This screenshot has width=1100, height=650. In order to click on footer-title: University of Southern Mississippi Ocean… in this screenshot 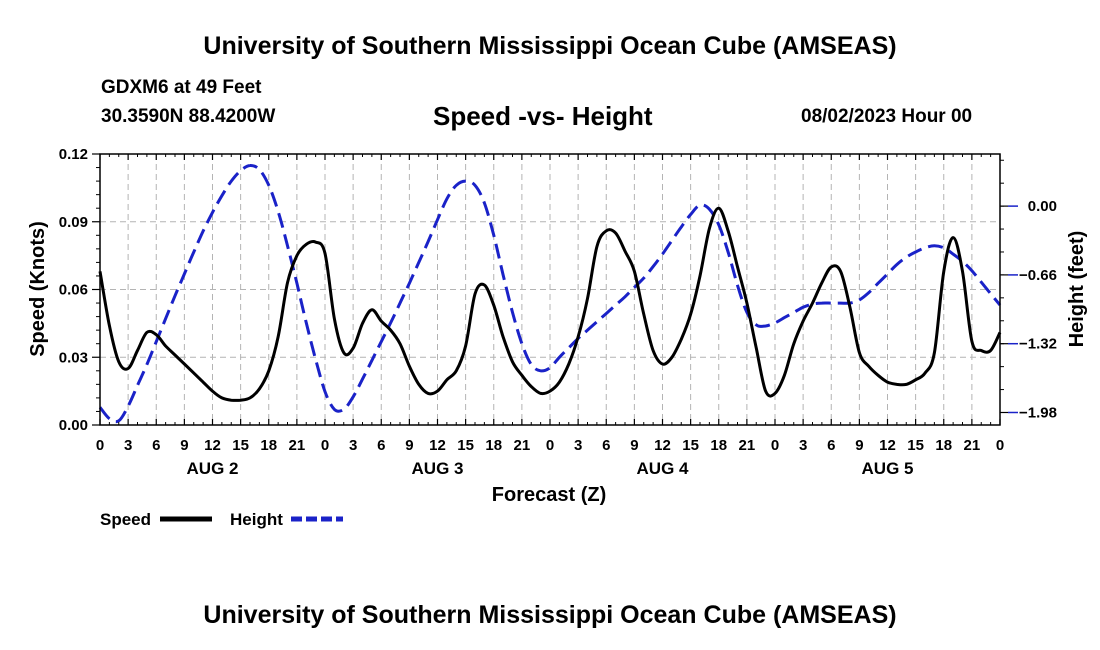, I will do `click(550, 615)`.